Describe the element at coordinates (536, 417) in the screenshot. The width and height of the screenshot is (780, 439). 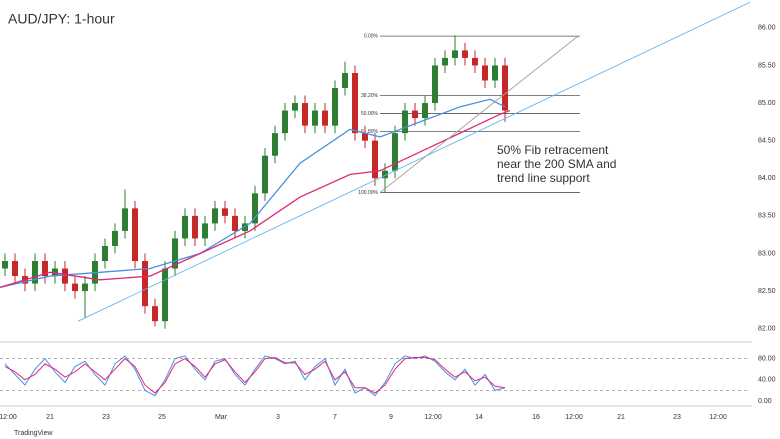
I see `x-tick-label: 16` at that location.